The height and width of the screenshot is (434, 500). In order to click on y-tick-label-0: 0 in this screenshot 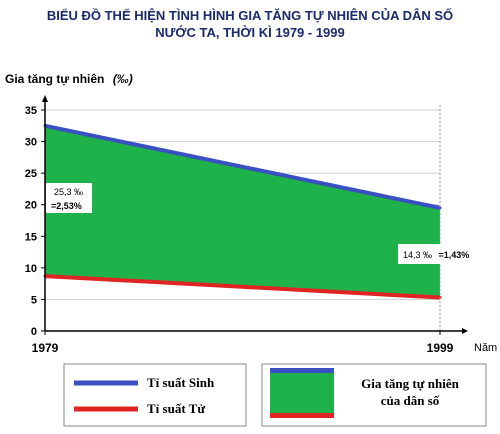, I will do `click(34, 332)`.